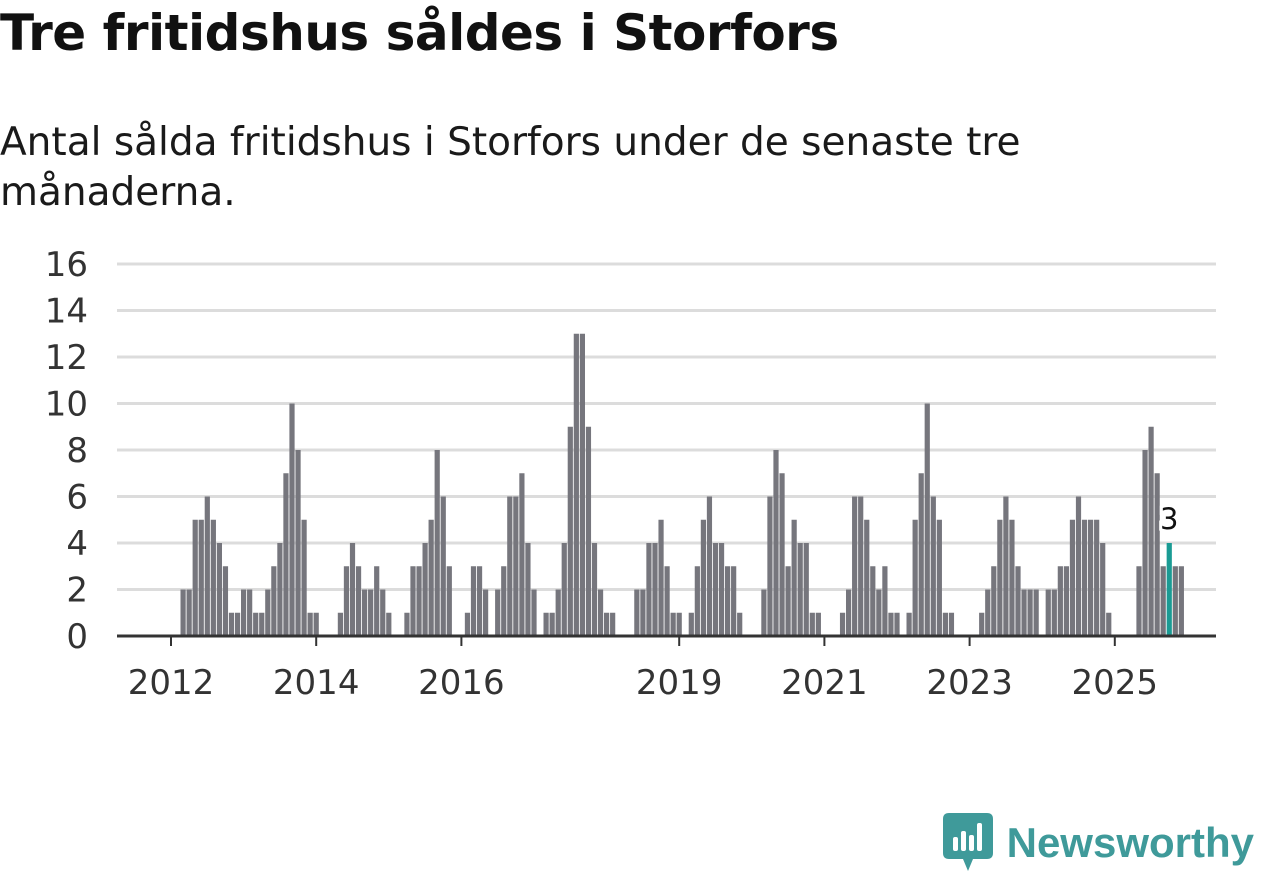 The width and height of the screenshot is (1262, 879). I want to click on y-tick-label: 12, so click(66, 358).